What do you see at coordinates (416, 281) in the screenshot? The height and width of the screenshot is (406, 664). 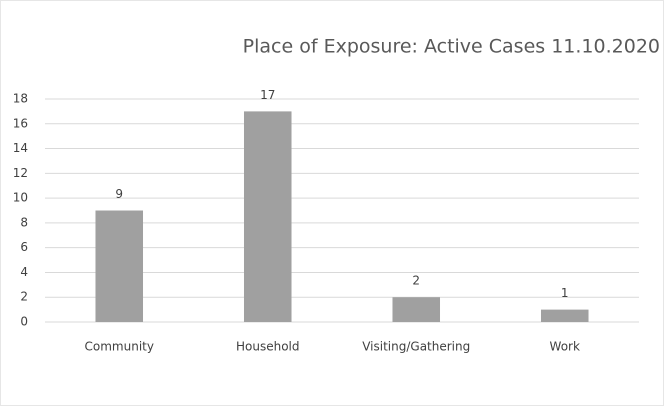 I see `data-label: 2` at bounding box center [416, 281].